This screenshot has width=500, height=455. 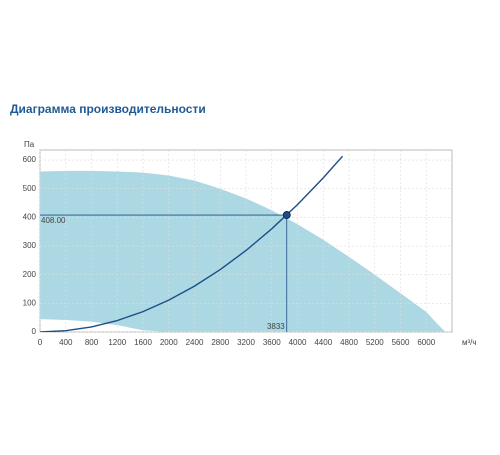 What do you see at coordinates (30, 274) in the screenshot?
I see `y-tick-label: 200` at bounding box center [30, 274].